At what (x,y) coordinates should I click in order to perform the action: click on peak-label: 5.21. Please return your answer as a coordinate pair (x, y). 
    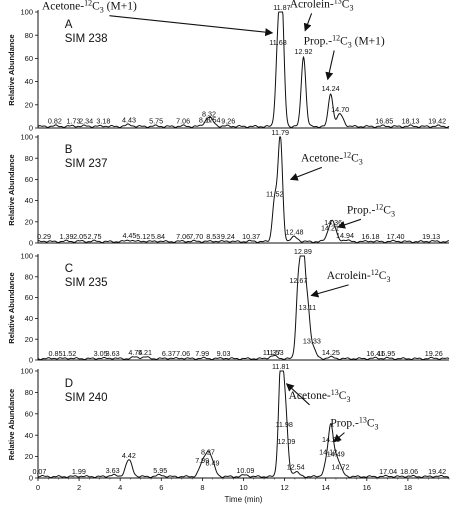
    Looking at the image, I should click on (145, 352).